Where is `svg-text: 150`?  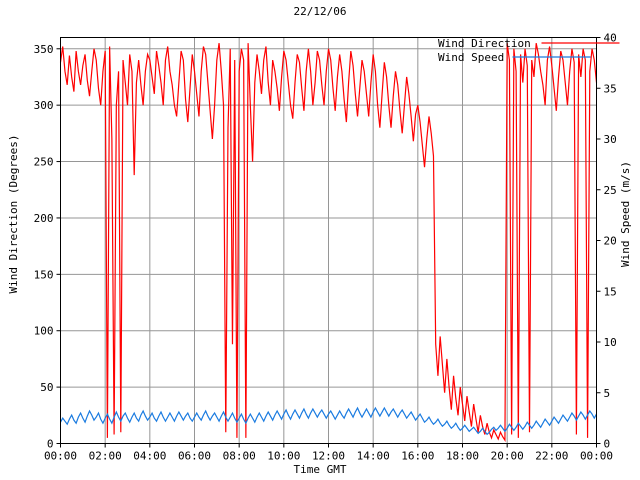
svg-text: 150 is located at coordinates (44, 274).